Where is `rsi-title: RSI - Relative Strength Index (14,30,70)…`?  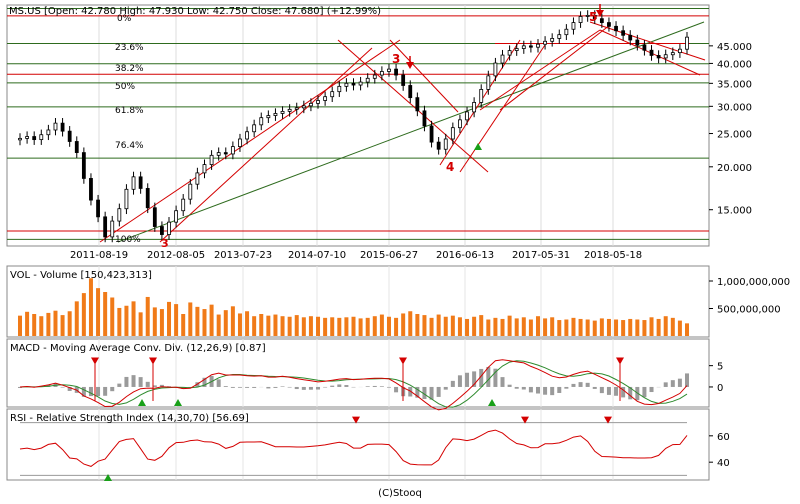
rsi-title: RSI - Relative Strength Index (14,30,70)… is located at coordinates (129, 418).